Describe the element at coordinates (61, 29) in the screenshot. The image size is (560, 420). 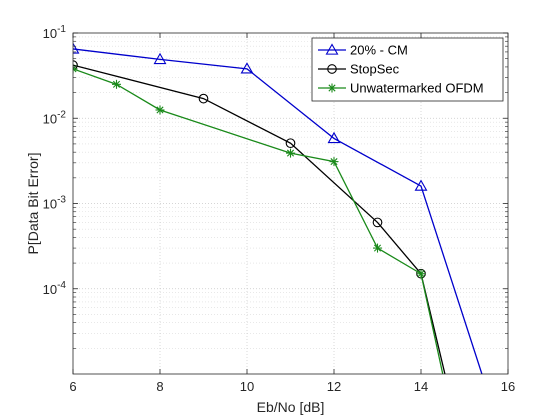
I see `y-tick-exponent: -1` at that location.